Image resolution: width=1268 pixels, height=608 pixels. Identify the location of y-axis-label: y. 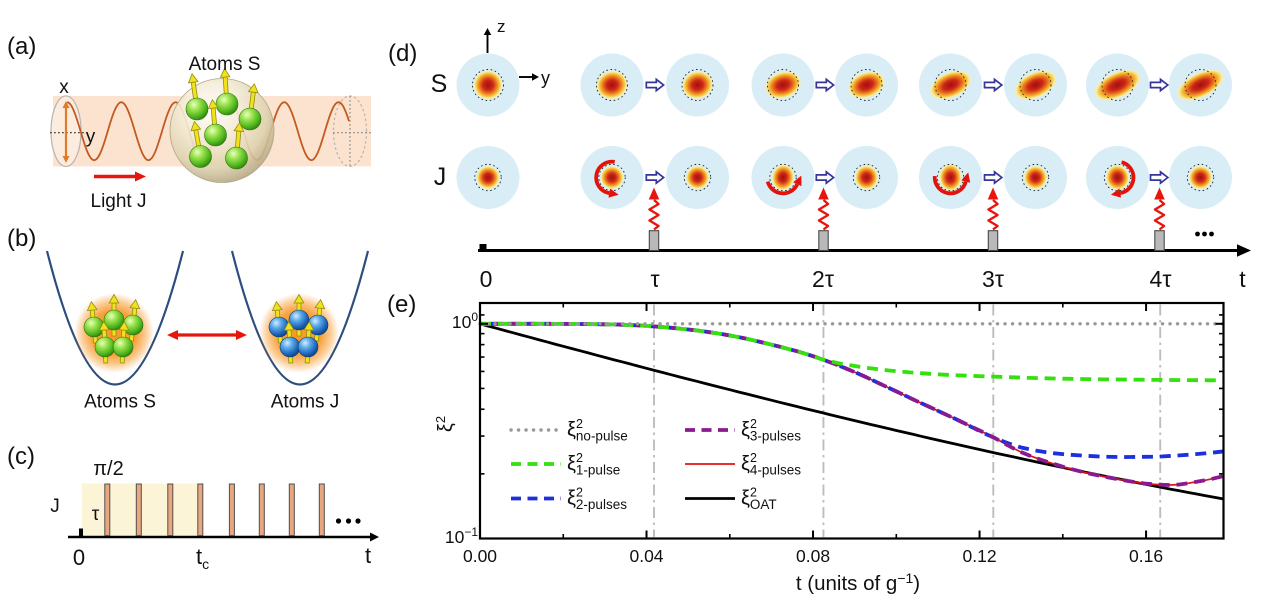
(91, 137).